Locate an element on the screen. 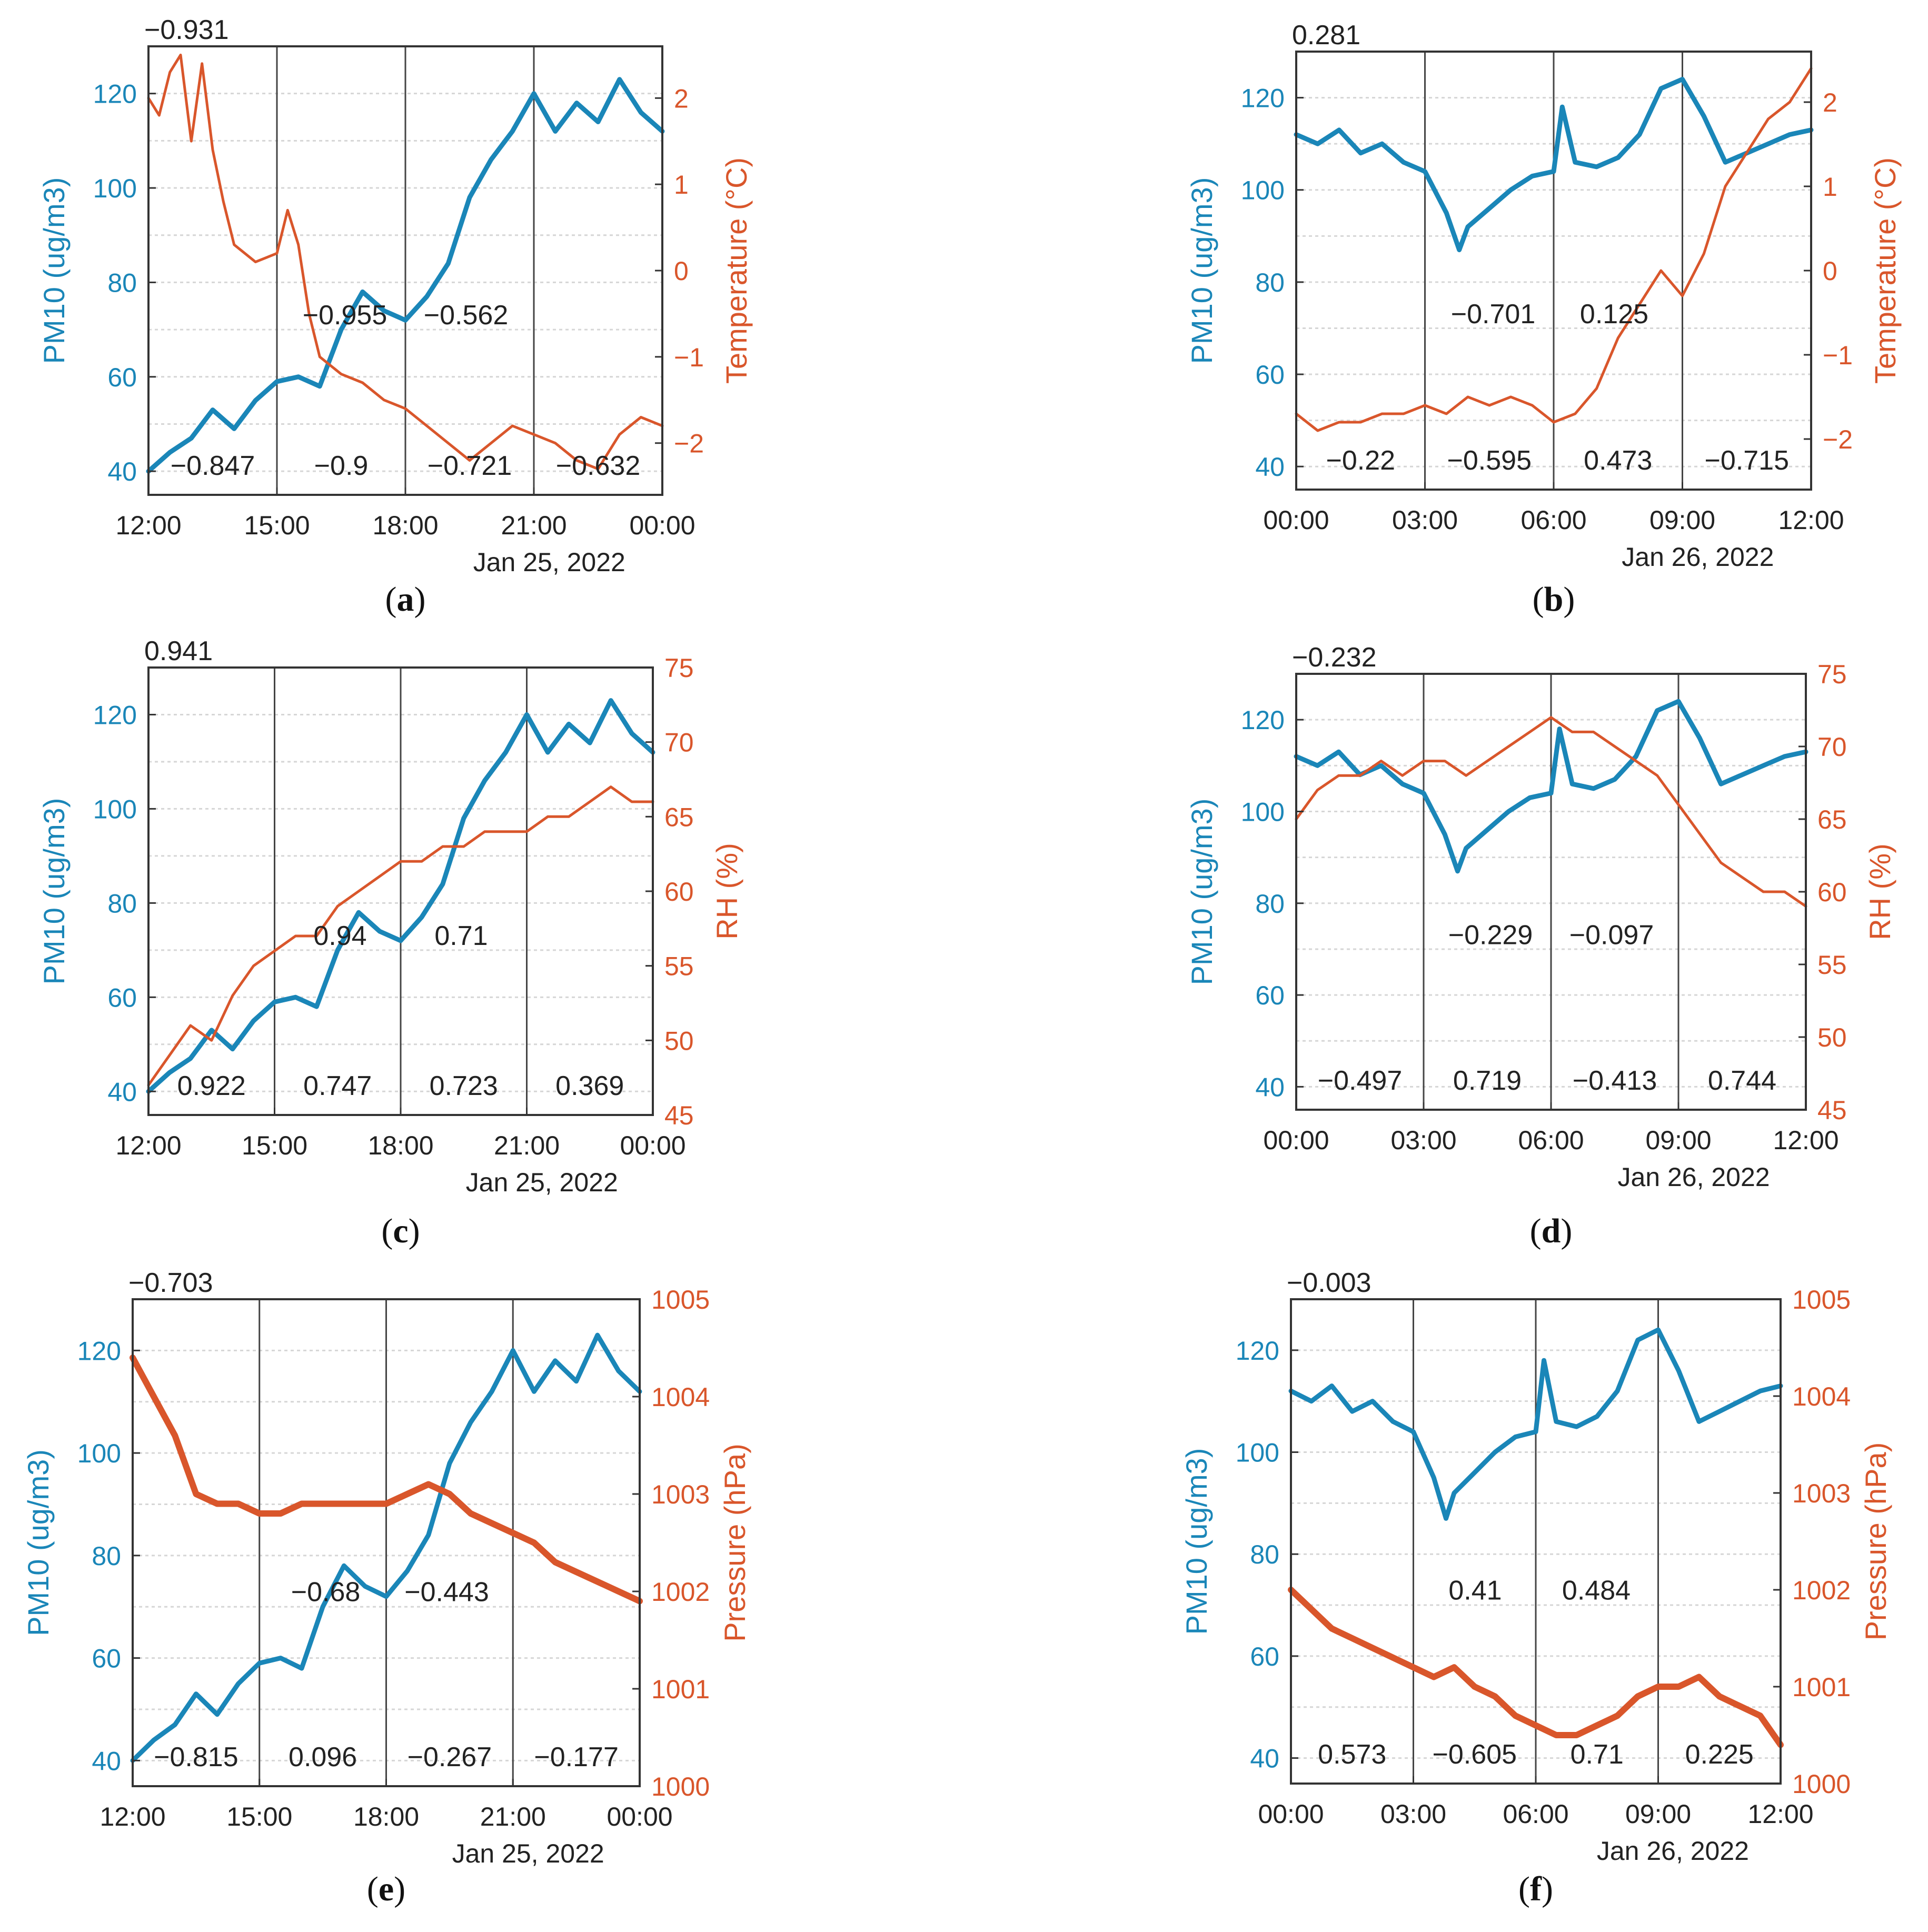 The height and width of the screenshot is (1932, 1928). y-tick-label-right: 1000 is located at coordinates (1821, 1784).